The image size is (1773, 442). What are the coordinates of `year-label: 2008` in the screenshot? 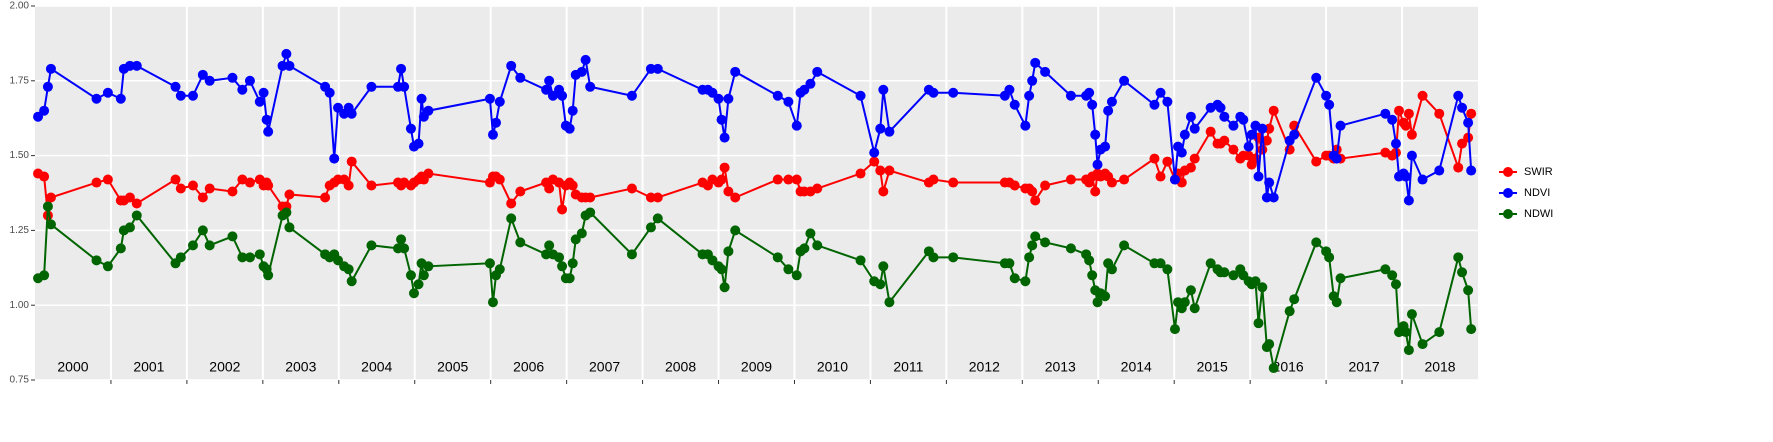 It's located at (680, 367).